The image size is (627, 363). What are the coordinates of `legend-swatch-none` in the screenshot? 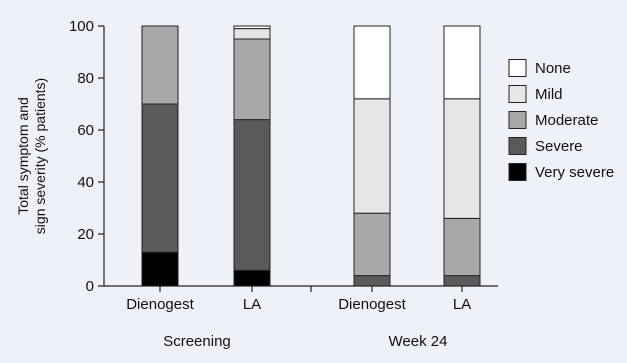 It's located at (517, 68).